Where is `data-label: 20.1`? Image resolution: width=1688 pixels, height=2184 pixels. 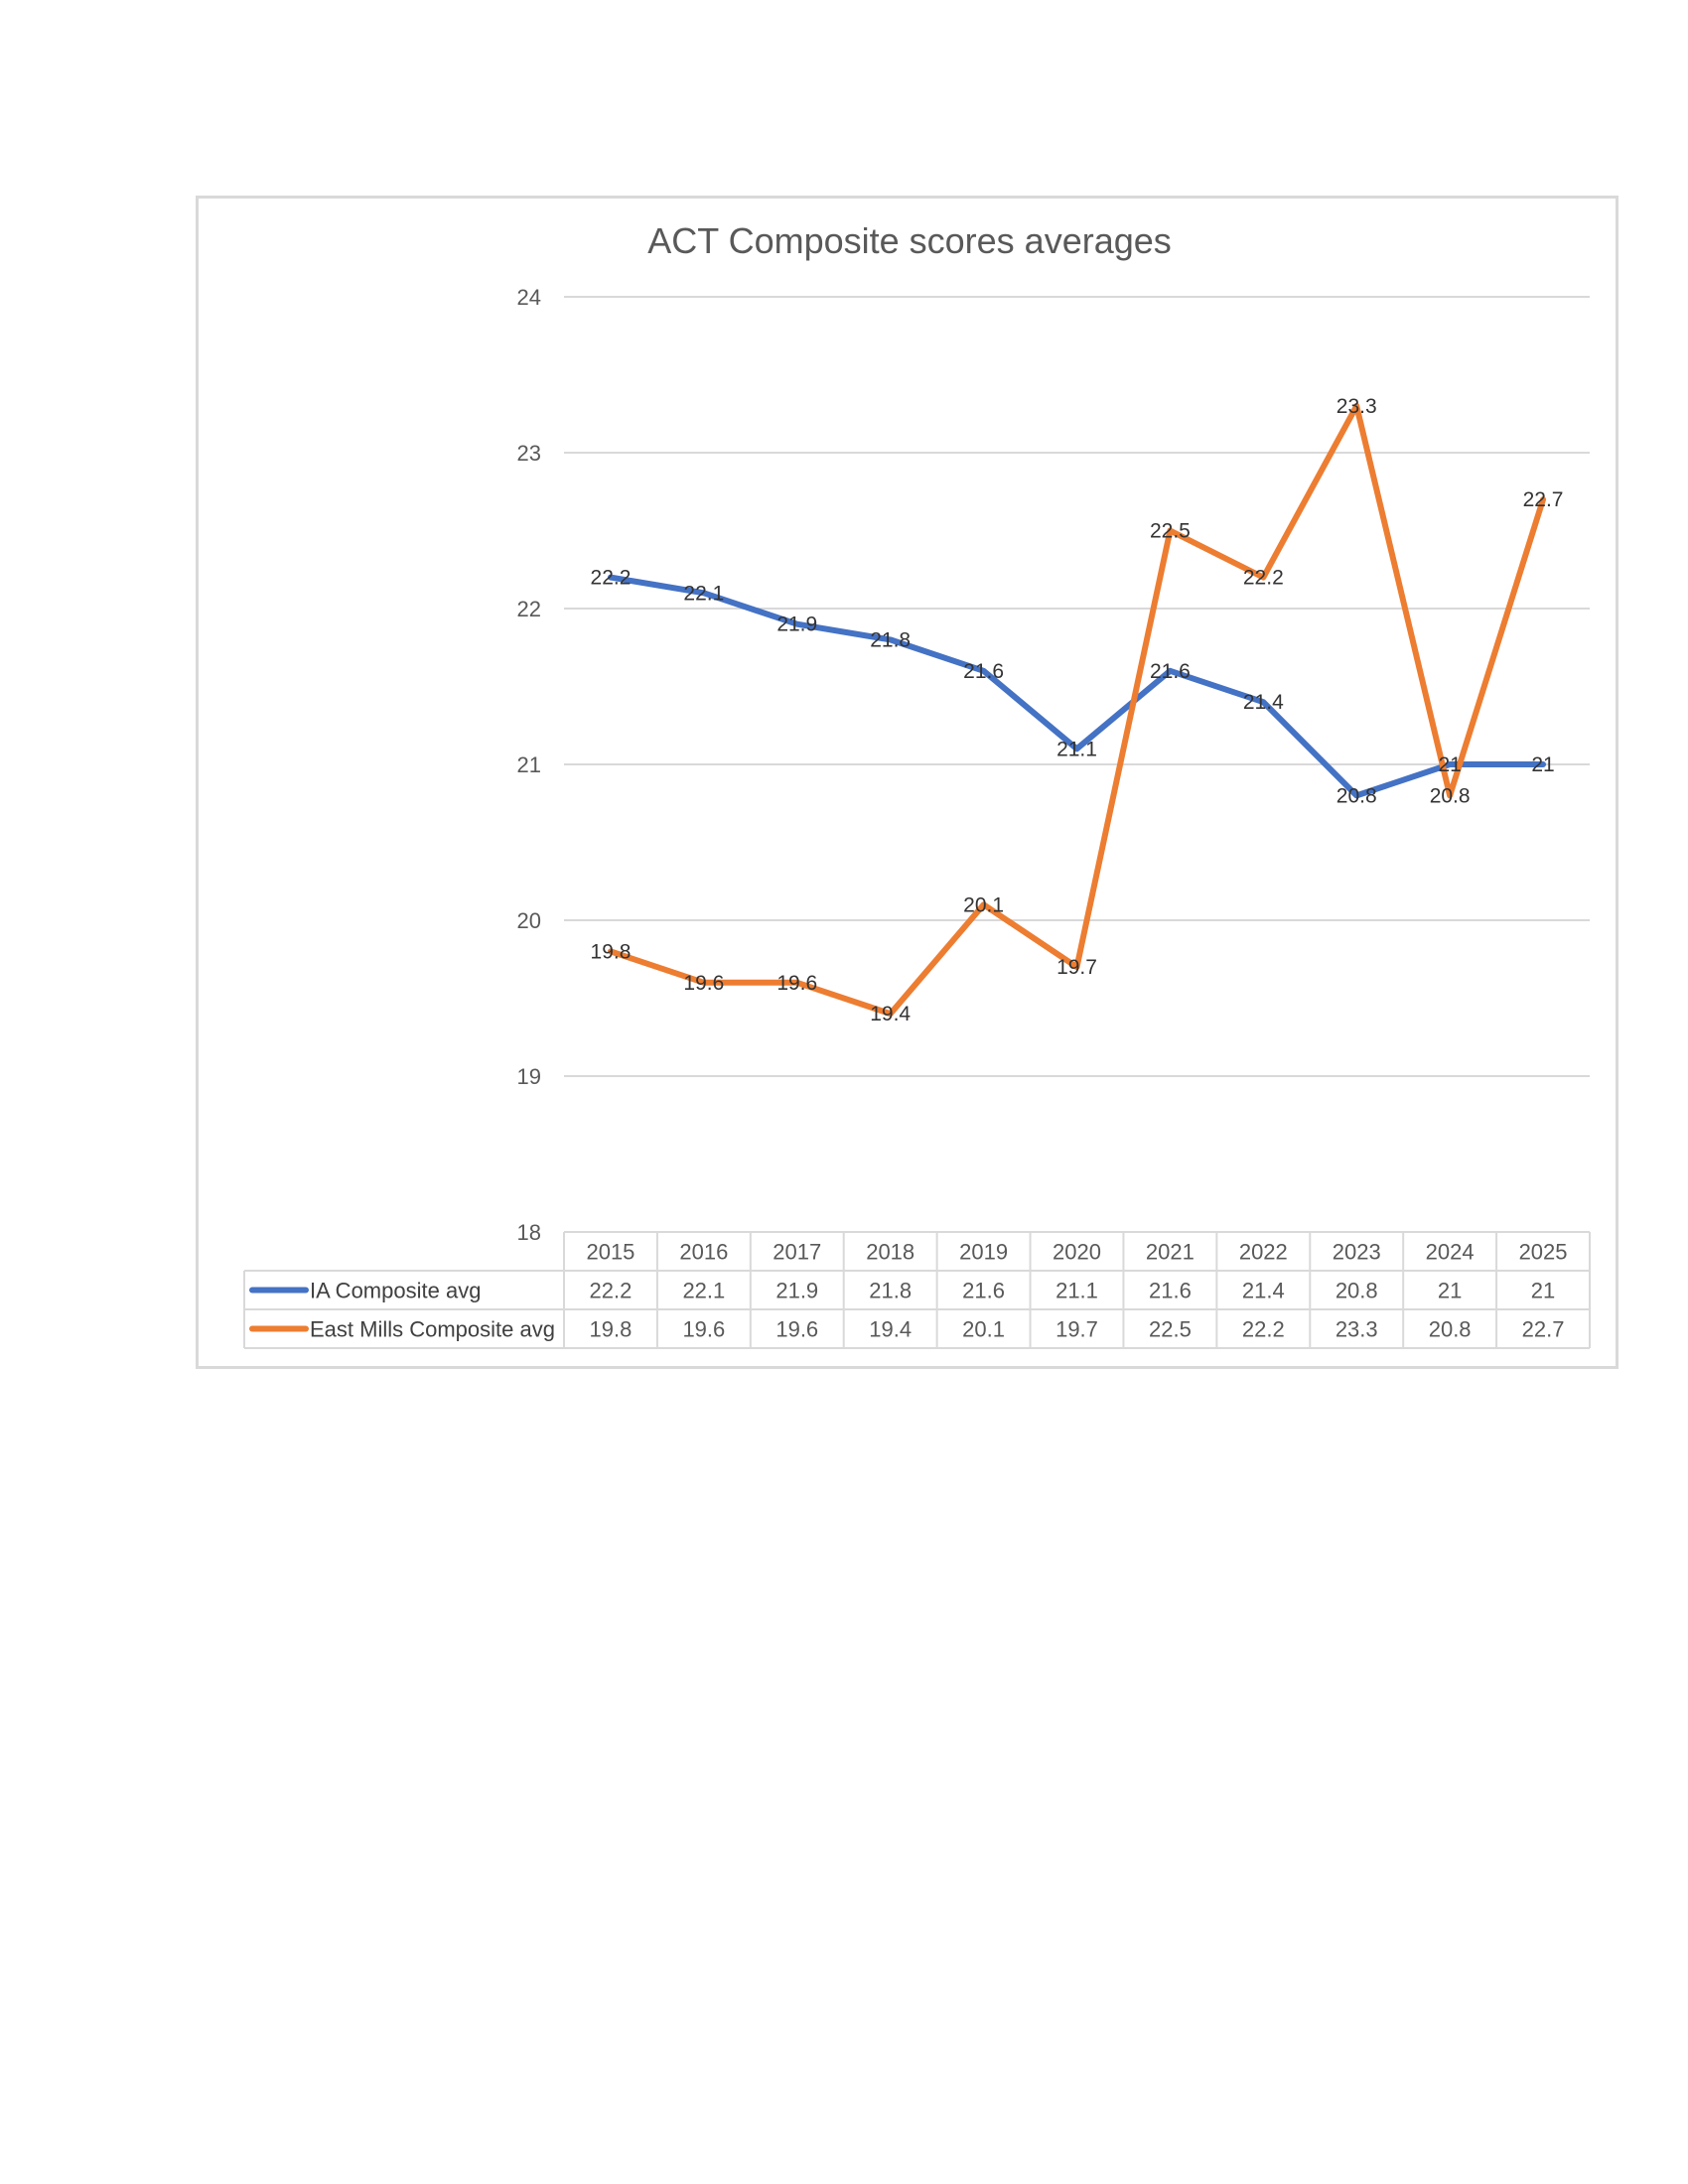
data-label: 20.1 is located at coordinates (983, 904).